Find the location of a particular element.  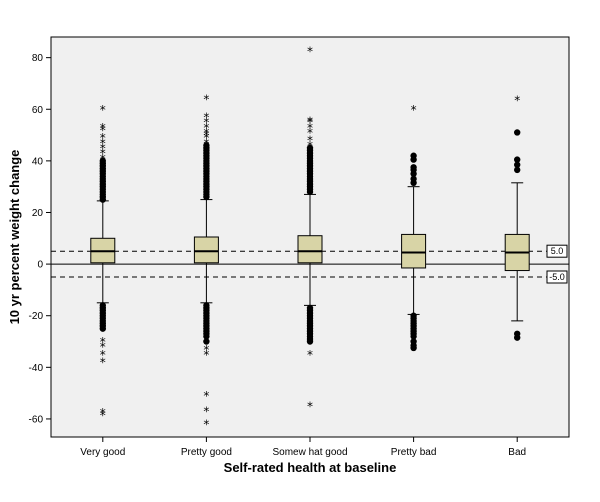

y-tick-label: -40 is located at coordinates (36, 368).